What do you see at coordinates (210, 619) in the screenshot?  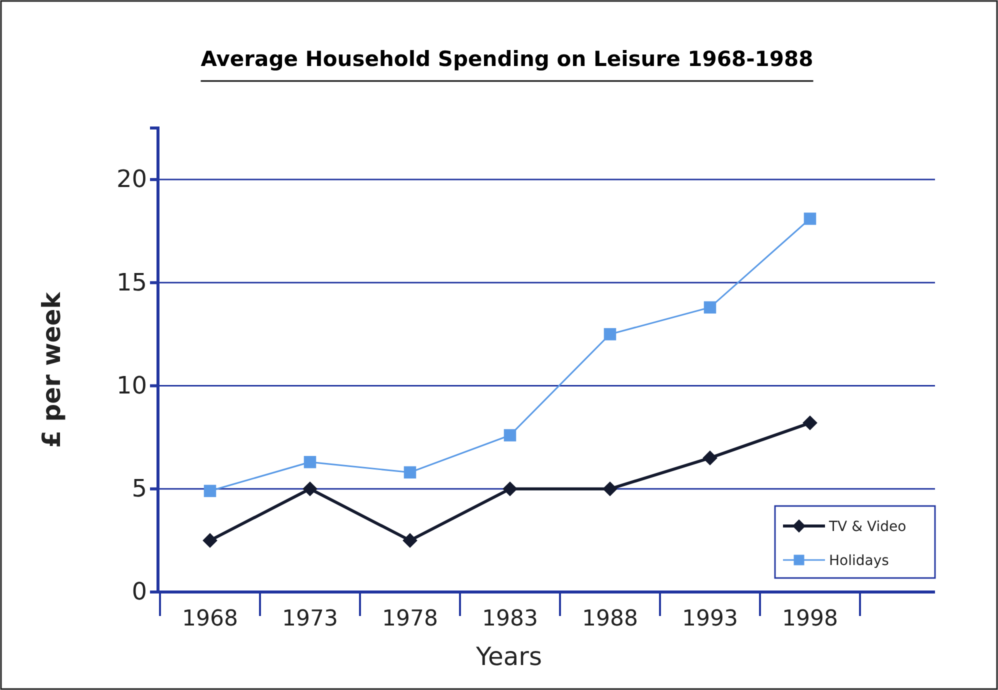 I see `x-tick-label: 1968` at bounding box center [210, 619].